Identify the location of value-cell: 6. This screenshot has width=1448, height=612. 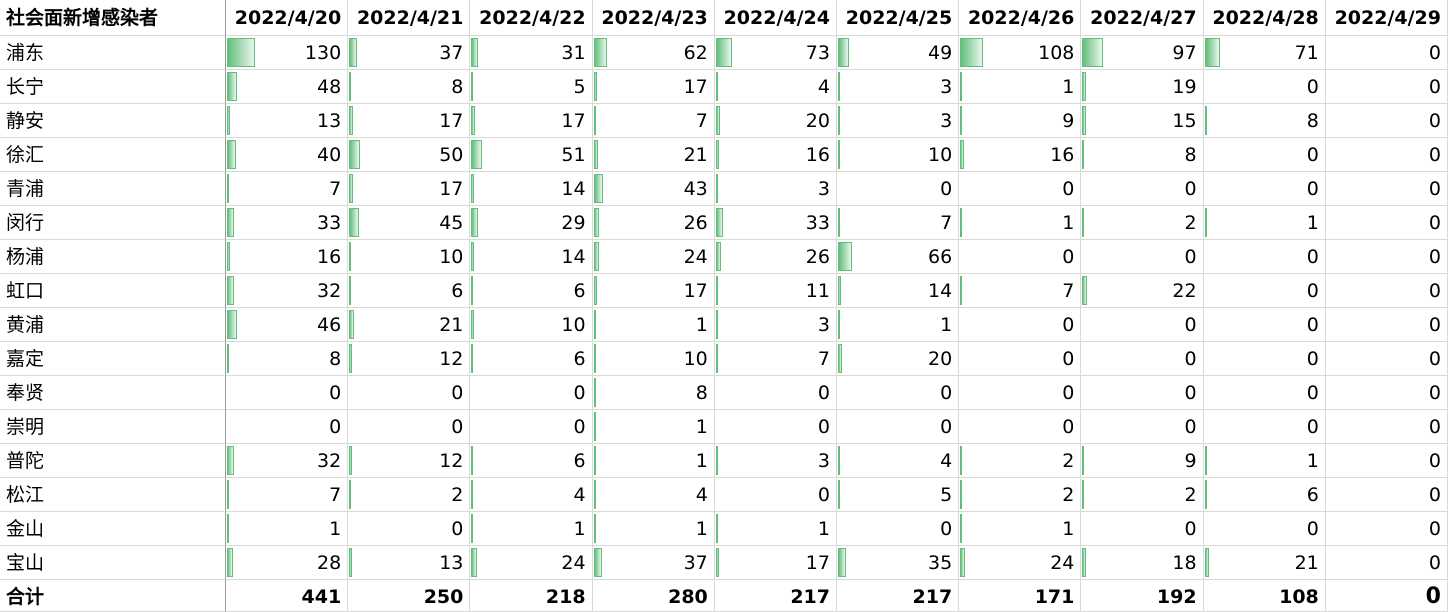
(531, 359).